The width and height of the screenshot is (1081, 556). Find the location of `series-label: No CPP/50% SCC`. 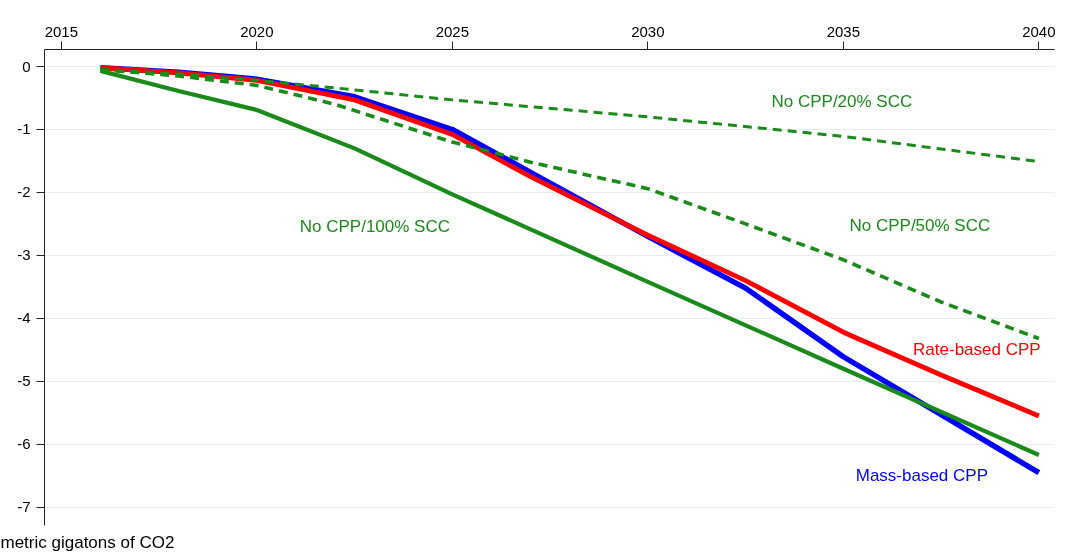

series-label: No CPP/50% SCC is located at coordinates (920, 225).